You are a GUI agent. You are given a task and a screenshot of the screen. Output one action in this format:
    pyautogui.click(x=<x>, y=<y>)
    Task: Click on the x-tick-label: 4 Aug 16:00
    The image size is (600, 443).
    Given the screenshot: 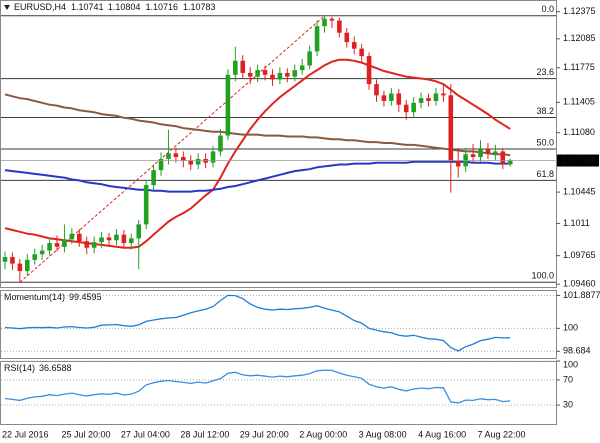 What is the action you would take?
    pyautogui.click(x=442, y=434)
    